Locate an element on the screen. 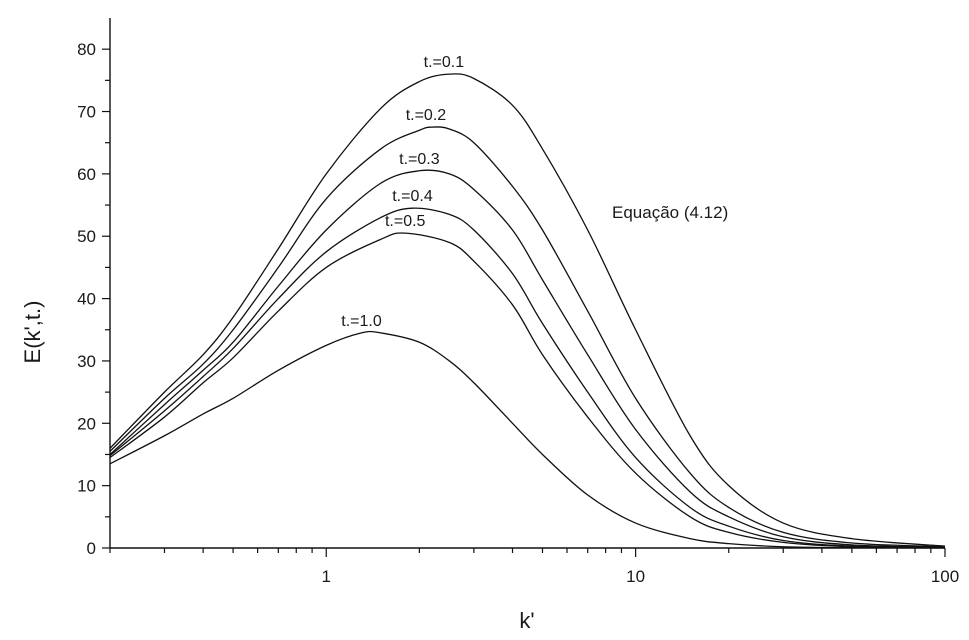 This screenshot has height=640, width=969. series-label-0: t.=0.1 is located at coordinates (444, 62).